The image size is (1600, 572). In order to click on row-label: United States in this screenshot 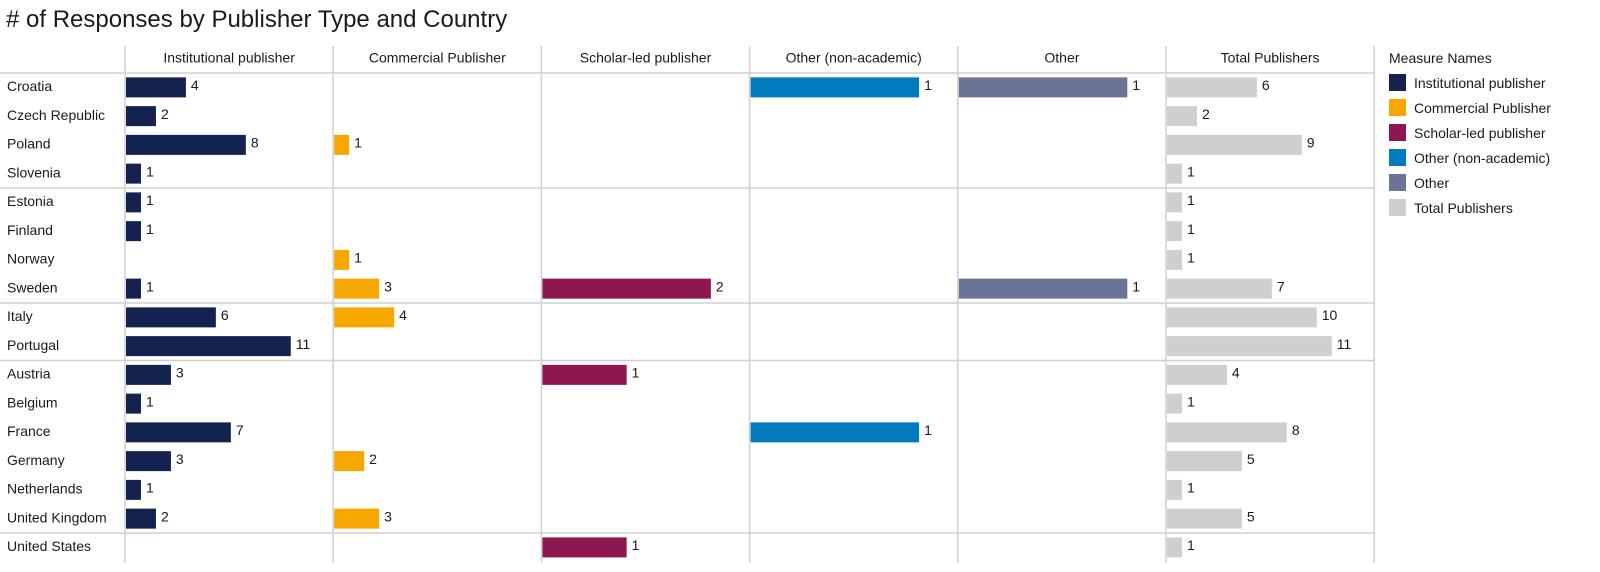, I will do `click(49, 546)`.